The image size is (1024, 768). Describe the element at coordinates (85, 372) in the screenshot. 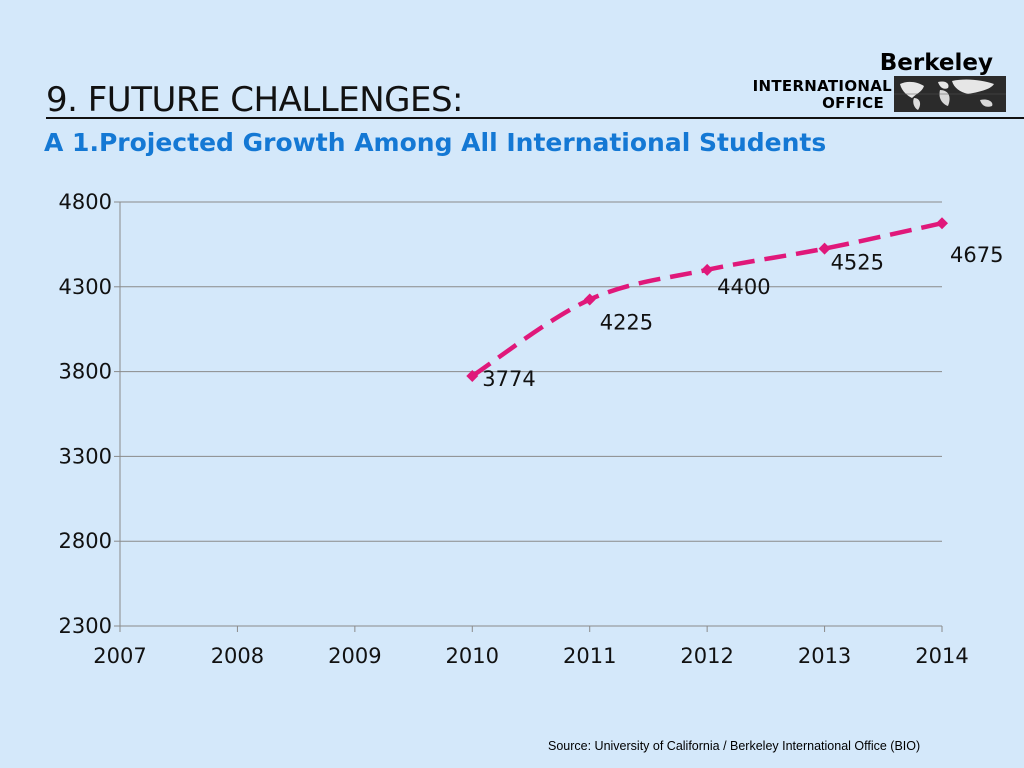

I see `y-tick-label: 3800` at that location.